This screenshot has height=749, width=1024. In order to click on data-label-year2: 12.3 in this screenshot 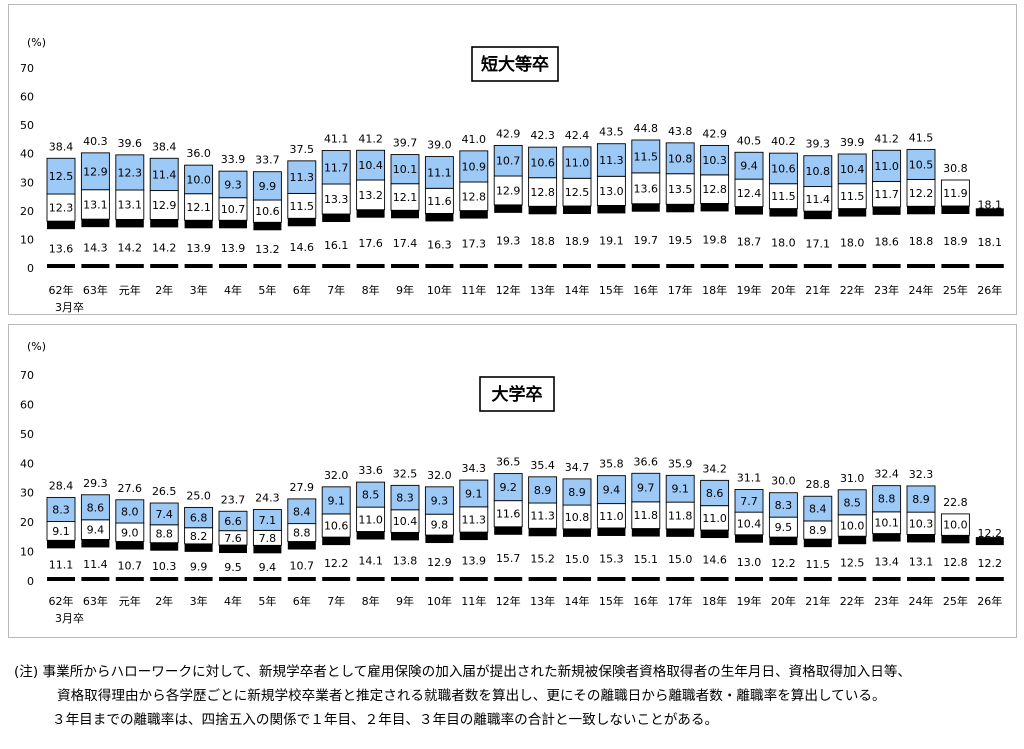, I will do `click(61, 208)`.